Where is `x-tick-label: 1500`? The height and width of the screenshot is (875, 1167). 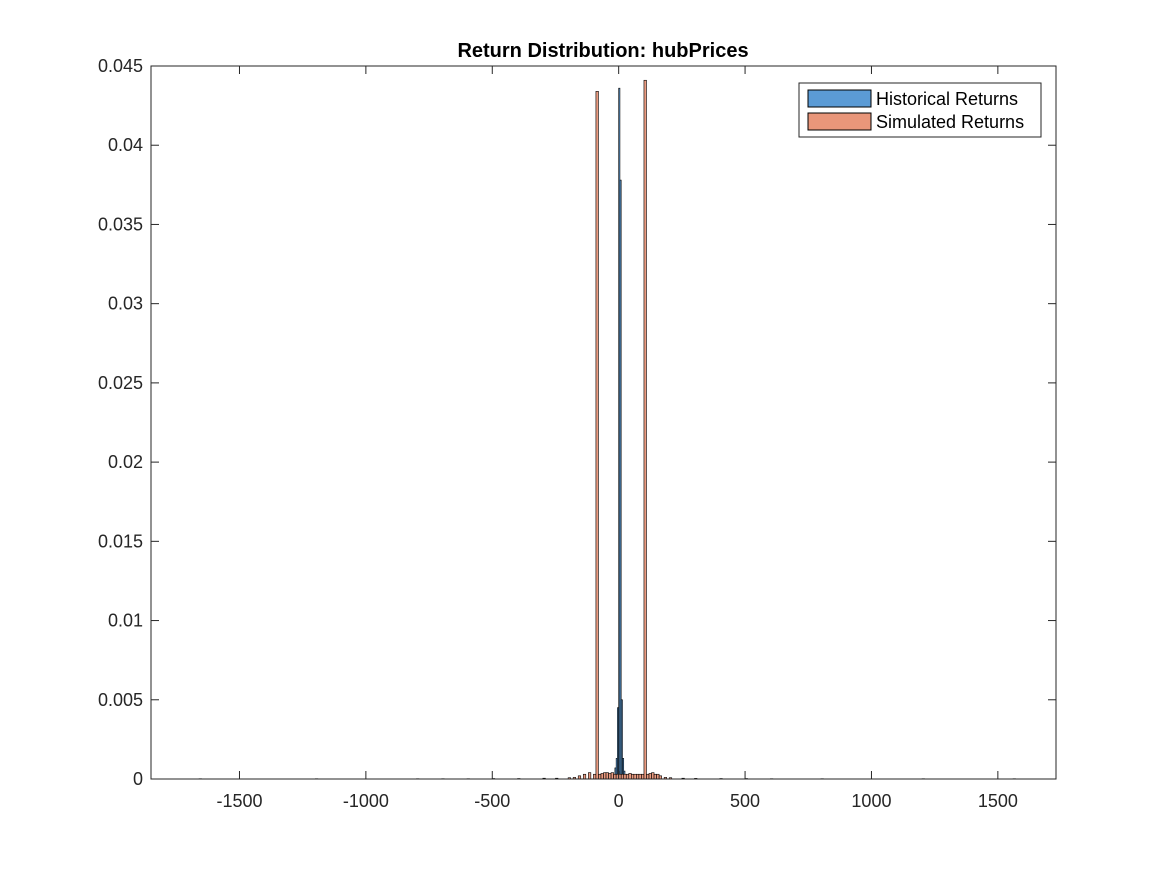
x-tick-label: 1500 is located at coordinates (998, 801).